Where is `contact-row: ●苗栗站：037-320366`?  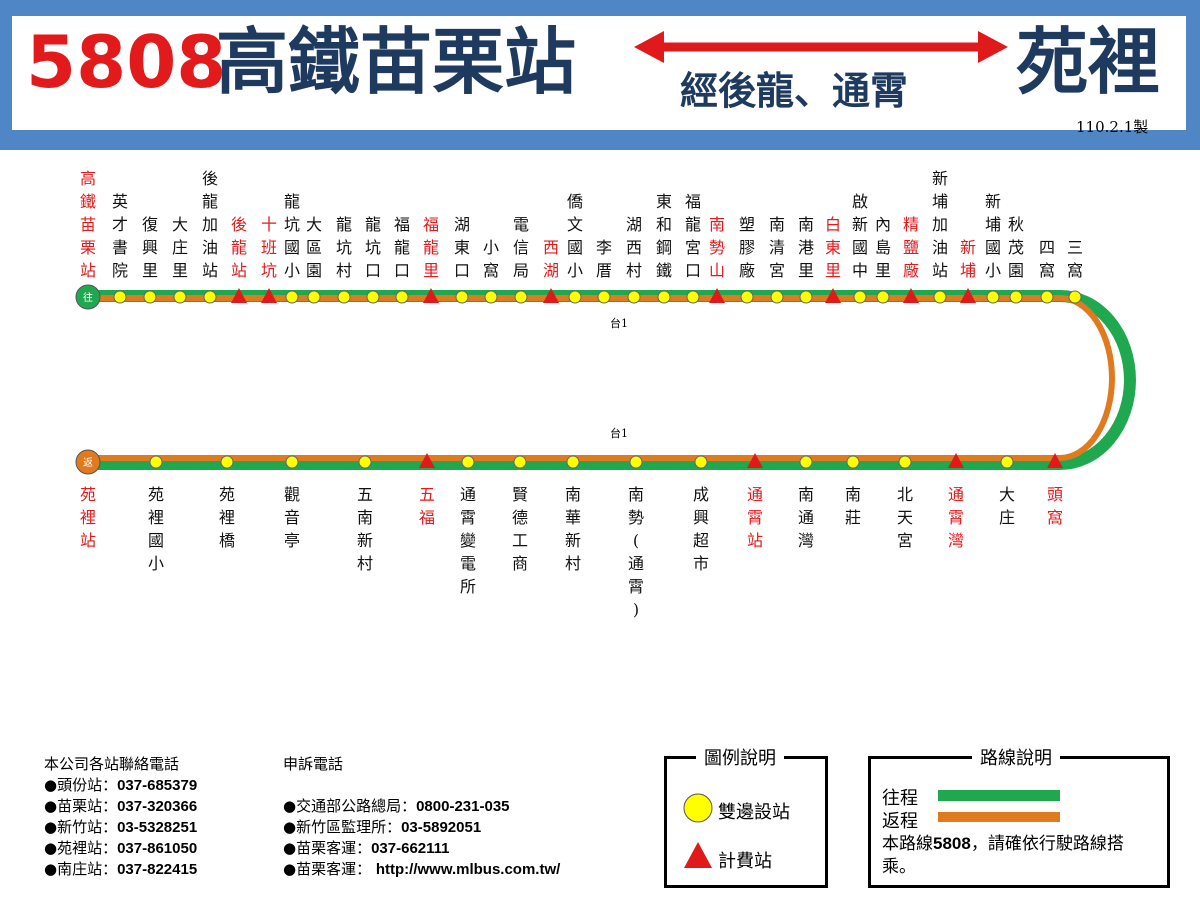 contact-row: ●苗栗站：037-320366 is located at coordinates (120, 806).